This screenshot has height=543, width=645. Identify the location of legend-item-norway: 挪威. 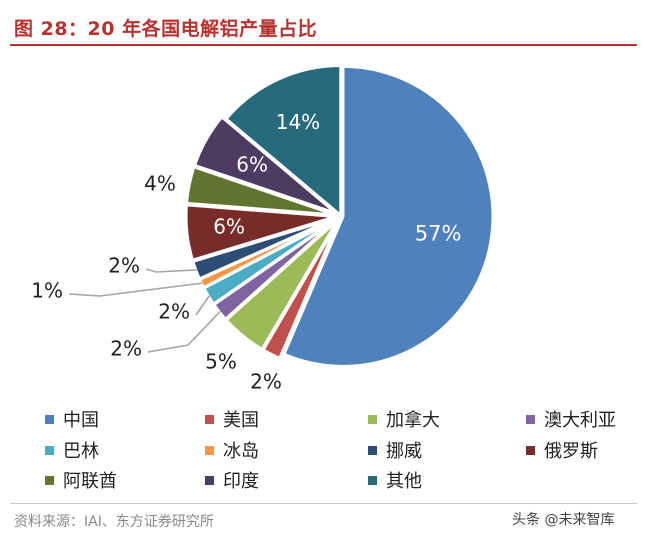
(395, 450).